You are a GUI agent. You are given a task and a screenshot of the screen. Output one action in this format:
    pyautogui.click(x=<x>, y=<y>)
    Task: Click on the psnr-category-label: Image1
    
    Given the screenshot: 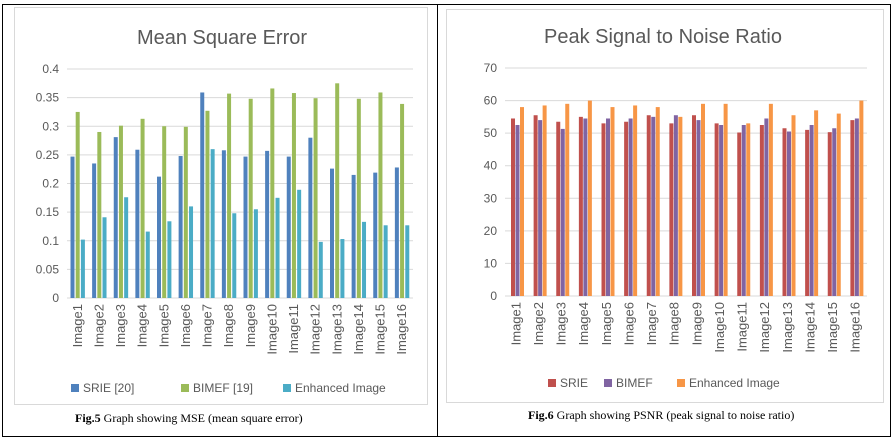 What is the action you would take?
    pyautogui.click(x=515, y=323)
    